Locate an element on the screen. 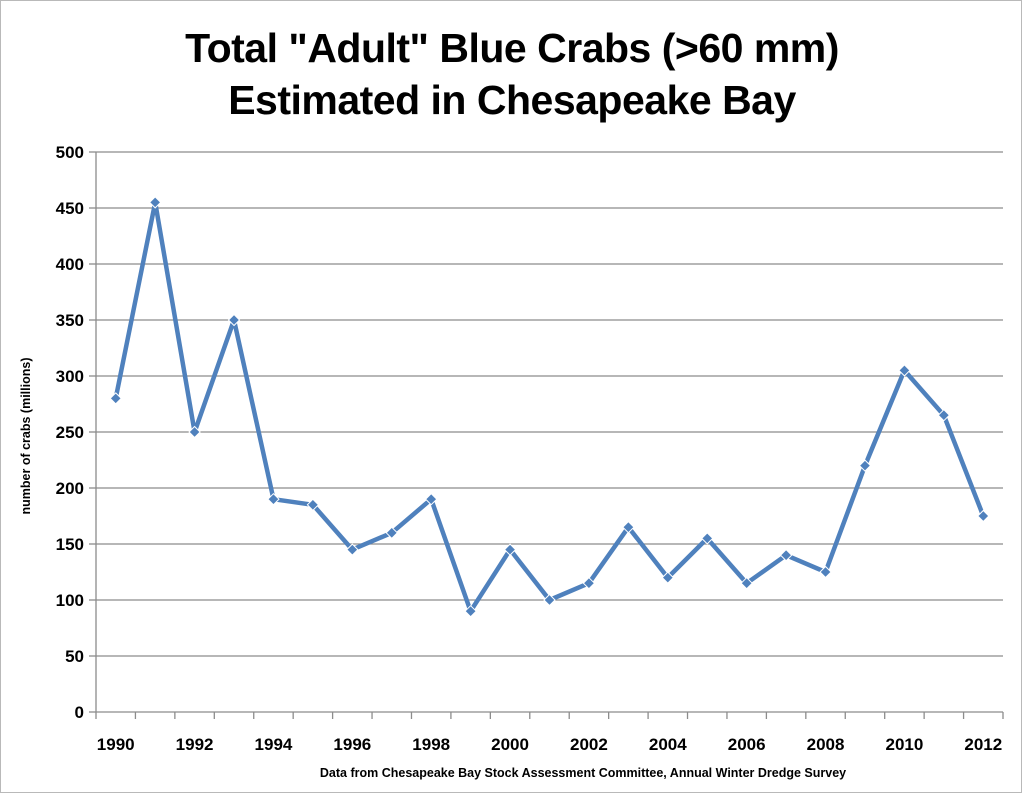 This screenshot has width=1024, height=795. y-tick-label: 100 is located at coordinates (70, 600).